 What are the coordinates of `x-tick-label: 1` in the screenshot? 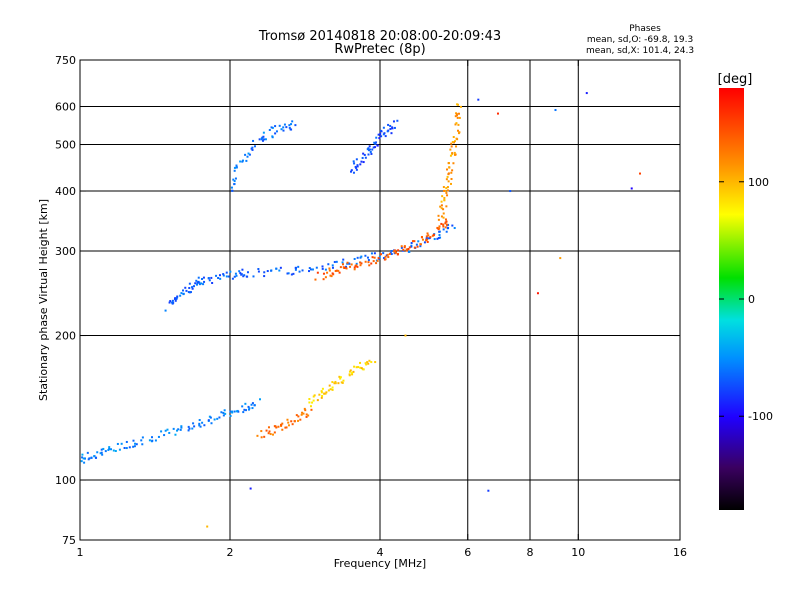 It's located at (80, 552).